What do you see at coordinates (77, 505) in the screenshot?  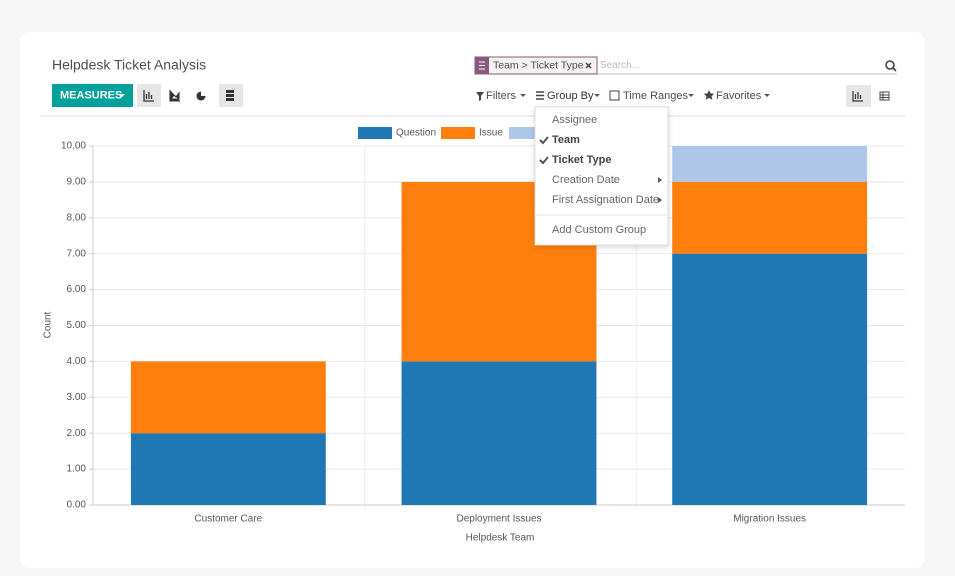 I see `y-tick-label: 0.00` at bounding box center [77, 505].